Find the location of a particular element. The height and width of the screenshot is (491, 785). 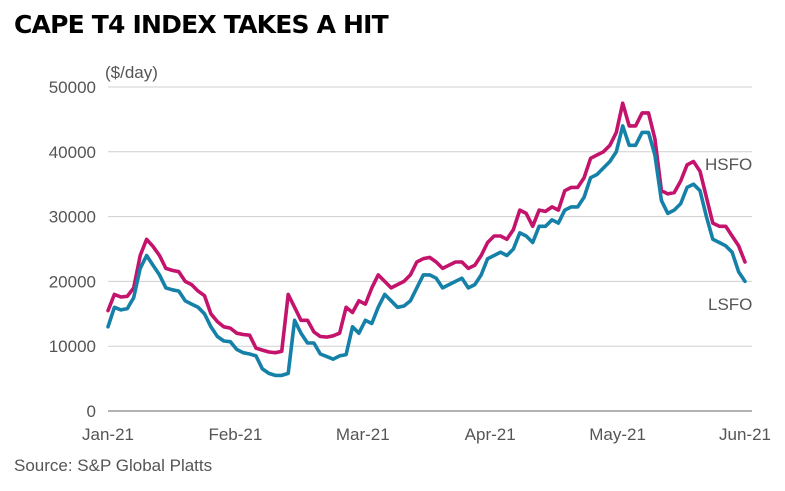

y-tick-label: 50000 is located at coordinates (72, 87).